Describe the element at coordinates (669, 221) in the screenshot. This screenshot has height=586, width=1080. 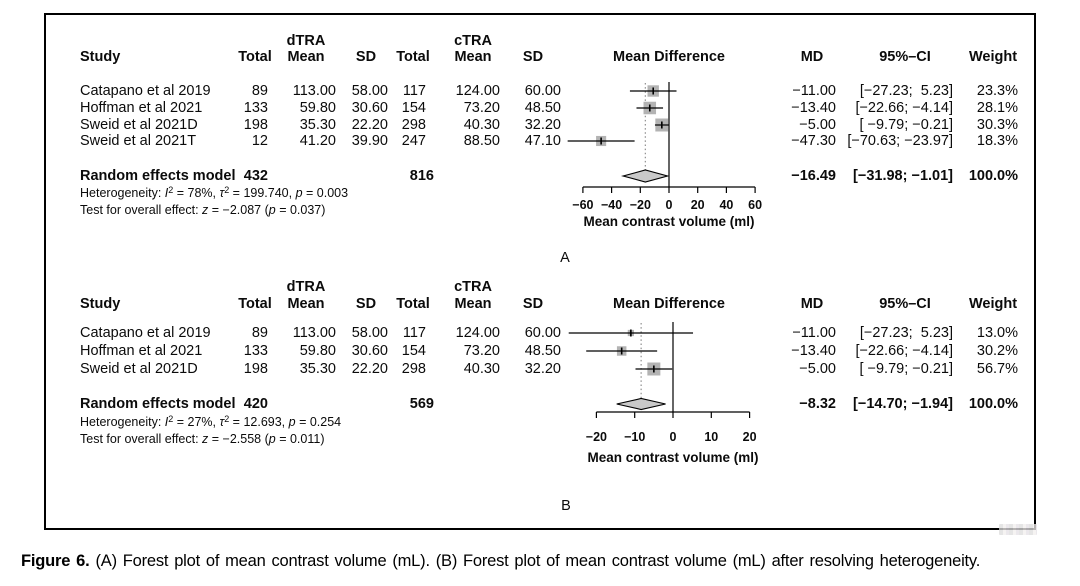
I see `x-axis-title: Mean contrast volume (ml)` at that location.